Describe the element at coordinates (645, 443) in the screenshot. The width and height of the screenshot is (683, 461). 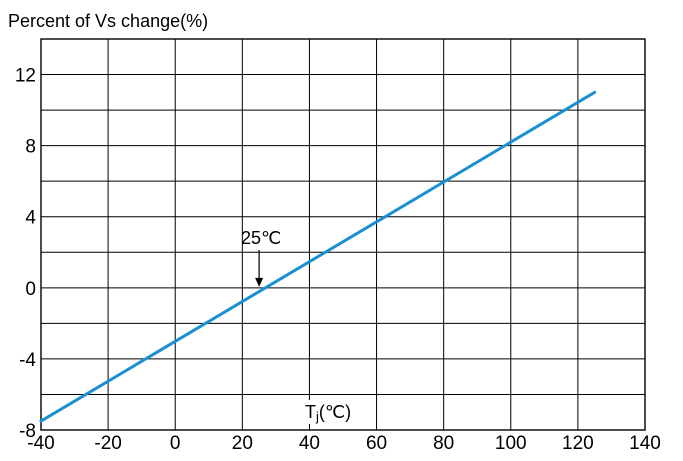
I see `x-tick-label: 140` at that location.